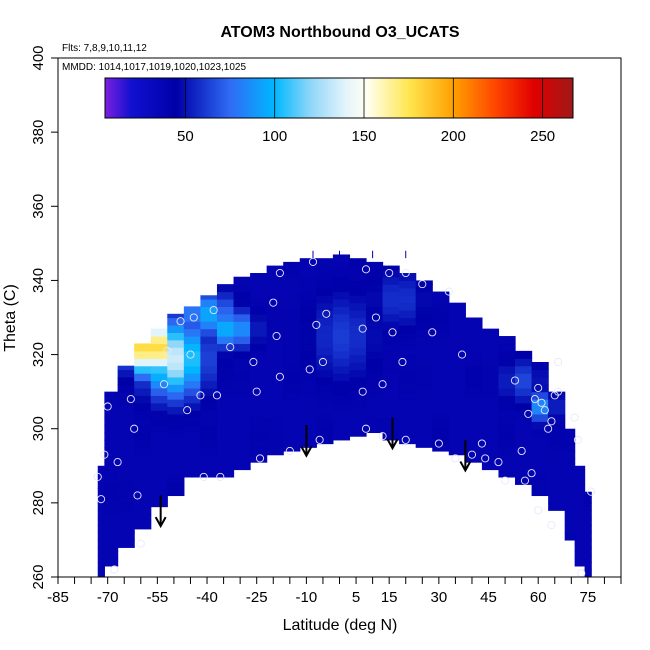 This screenshot has width=650, height=650. What do you see at coordinates (340, 625) in the screenshot?
I see `x-axis-title: Latitude (deg N)` at bounding box center [340, 625].